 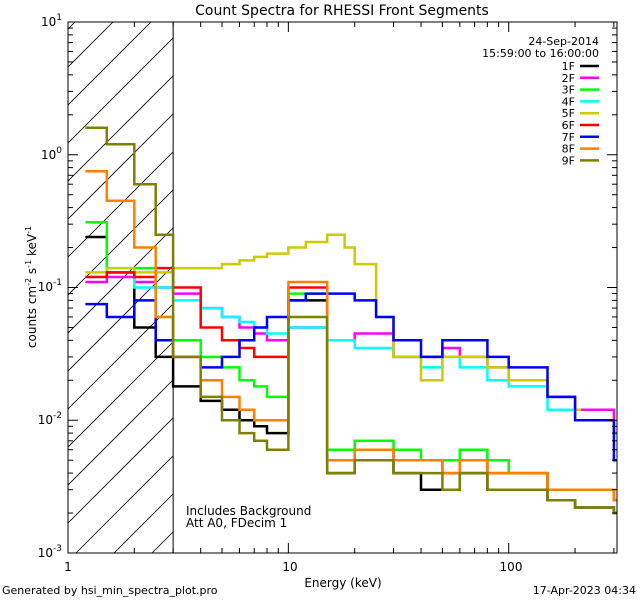 I want to click on y-tick-label: 10⁻³, so click(x=50, y=552).